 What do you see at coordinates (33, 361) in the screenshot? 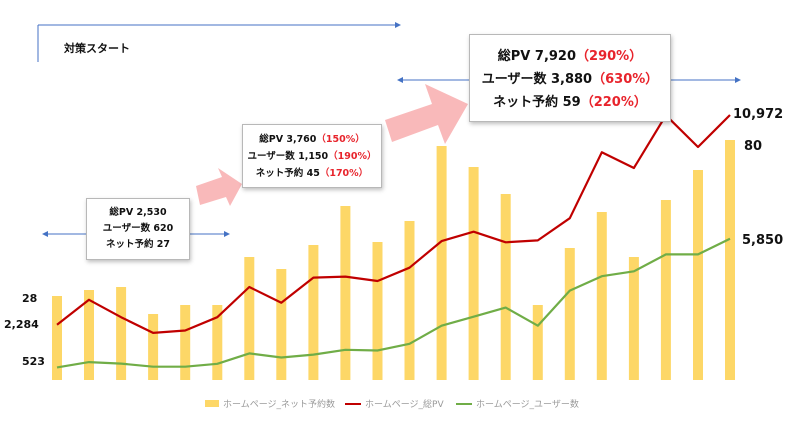
I see `users-first-label: 523` at bounding box center [33, 361].